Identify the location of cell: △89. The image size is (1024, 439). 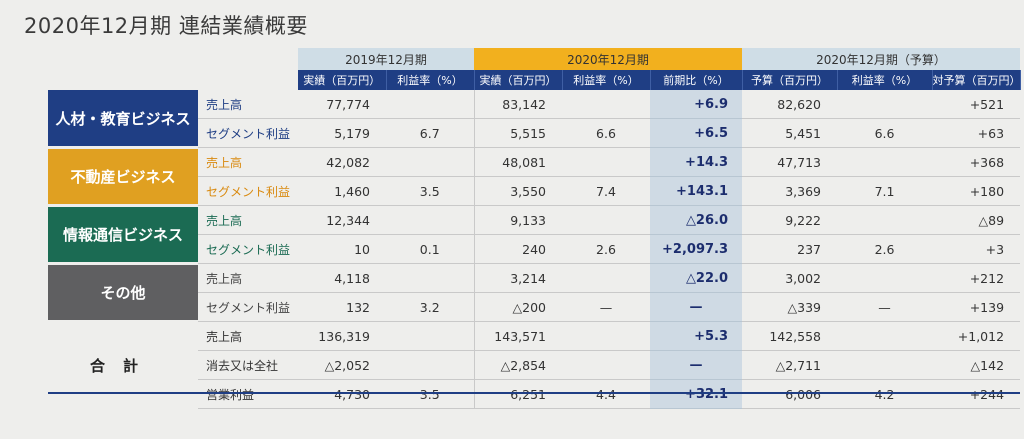
(976, 220).